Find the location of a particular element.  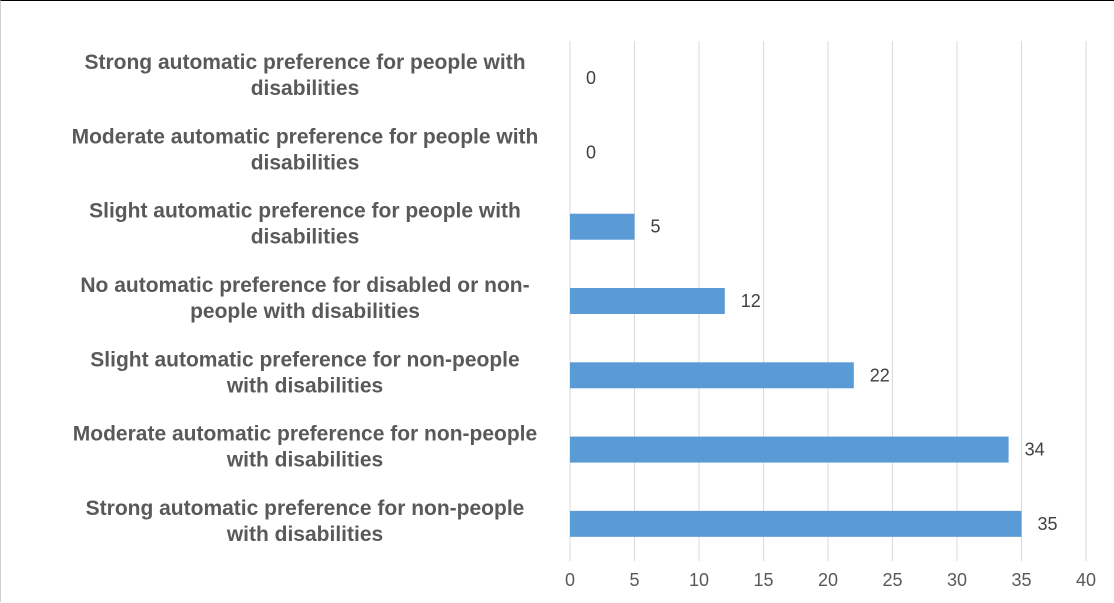

x-tick-label: 20 is located at coordinates (828, 580).